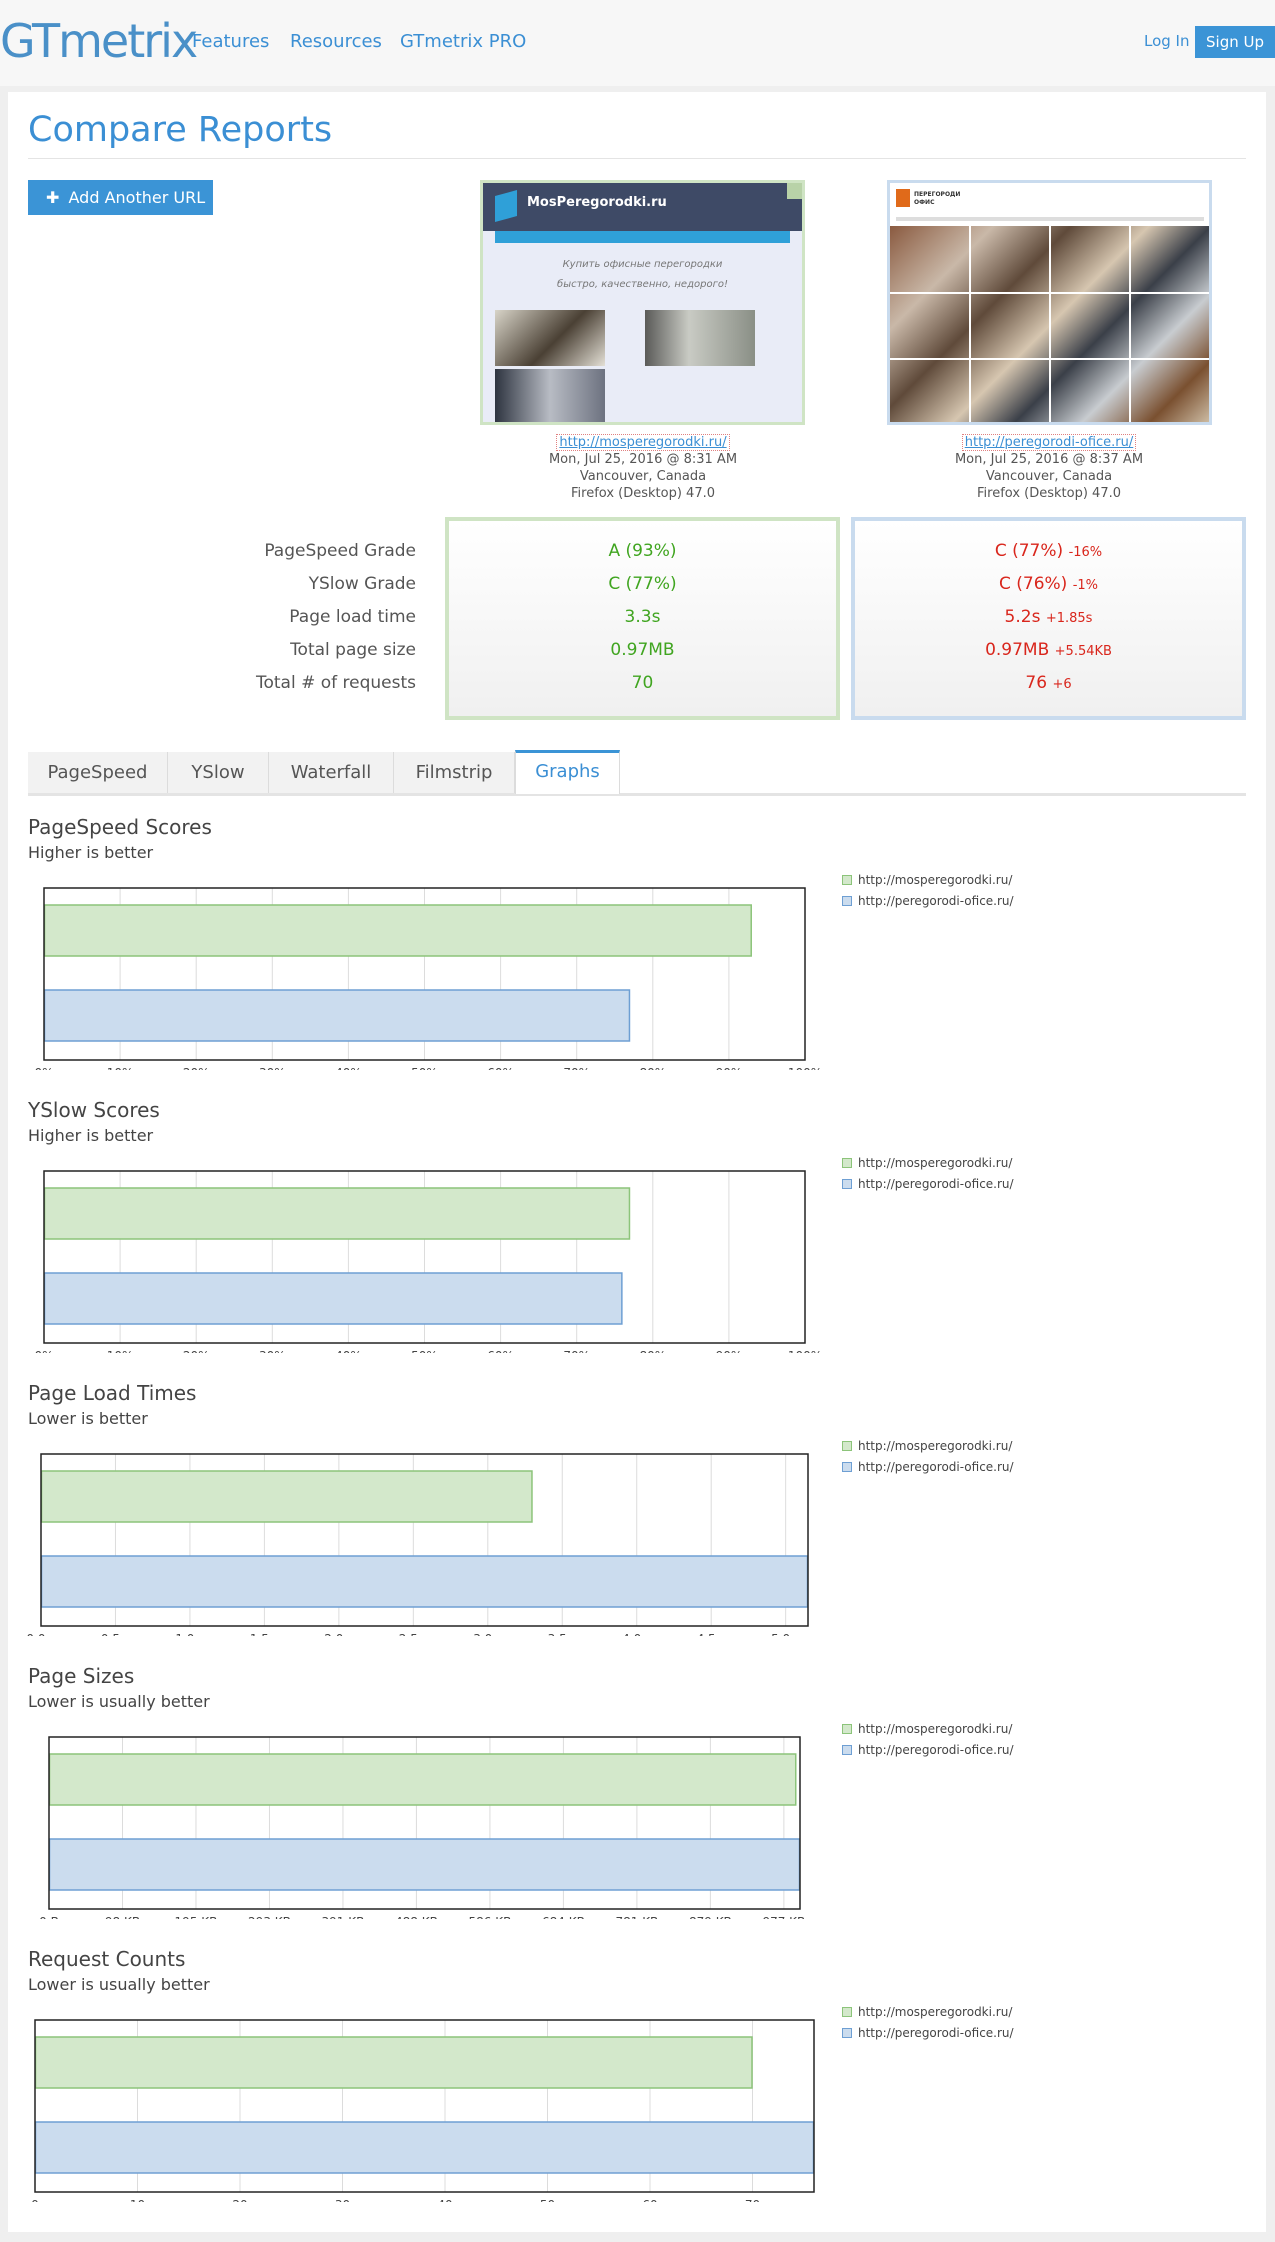 This screenshot has width=1275, height=2242. I want to click on nav-features-link: Features, so click(231, 41).